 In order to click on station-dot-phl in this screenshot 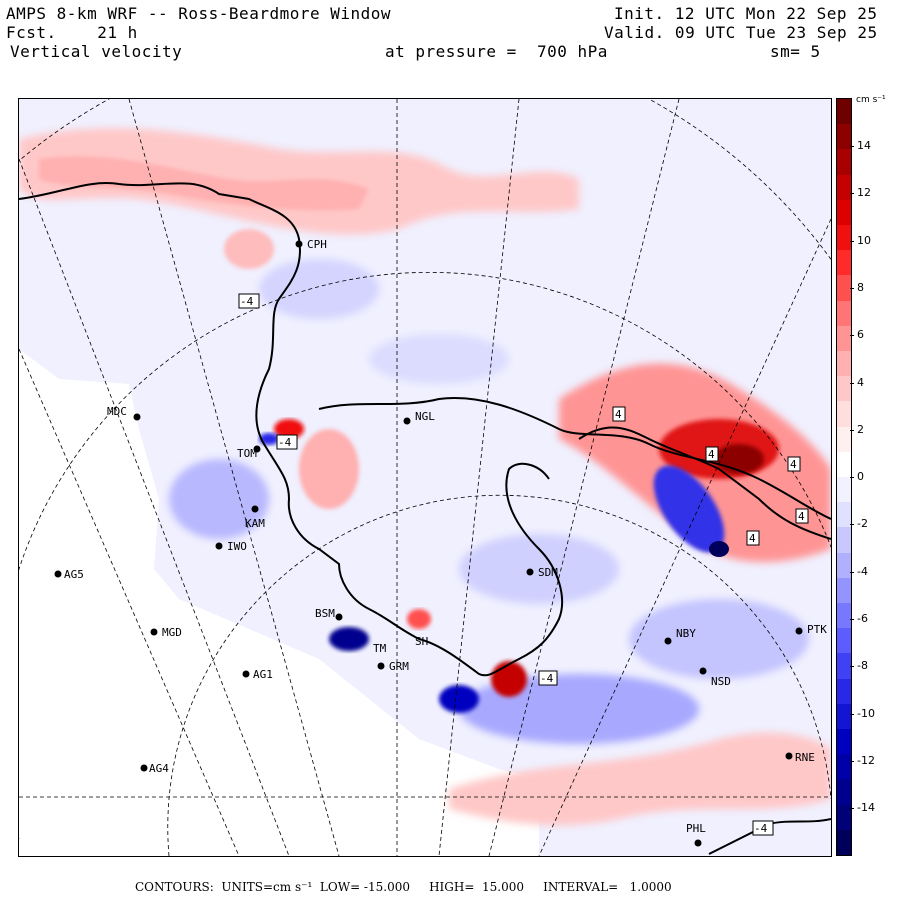, I will do `click(698, 843)`.